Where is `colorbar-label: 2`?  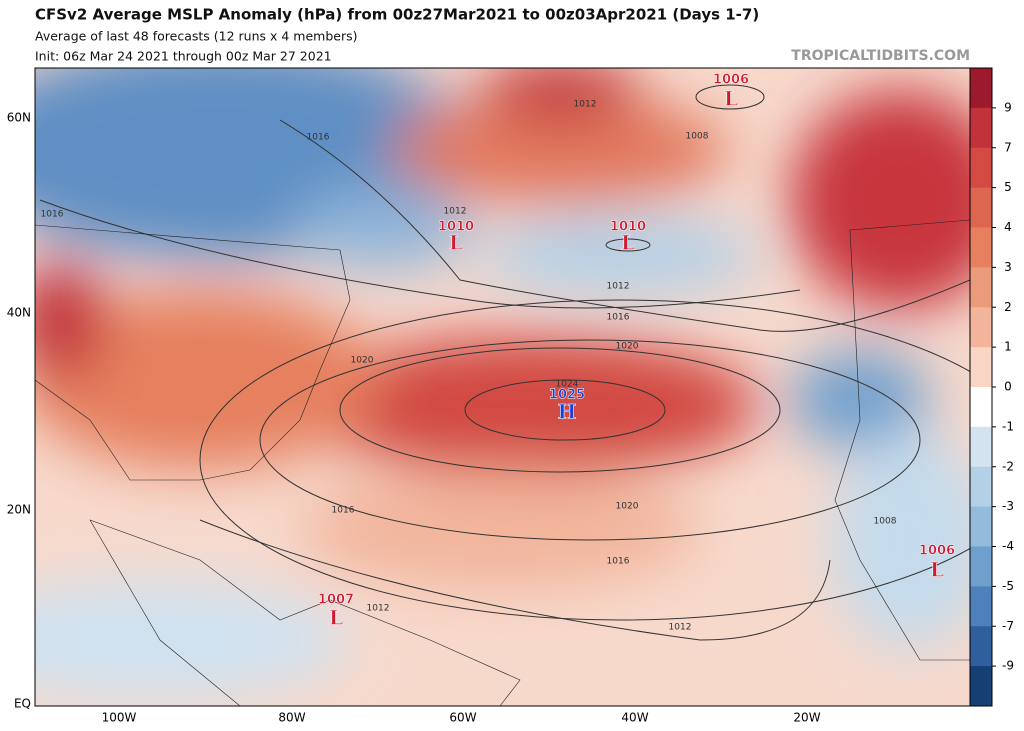
colorbar-label: 2 is located at coordinates (1008, 307).